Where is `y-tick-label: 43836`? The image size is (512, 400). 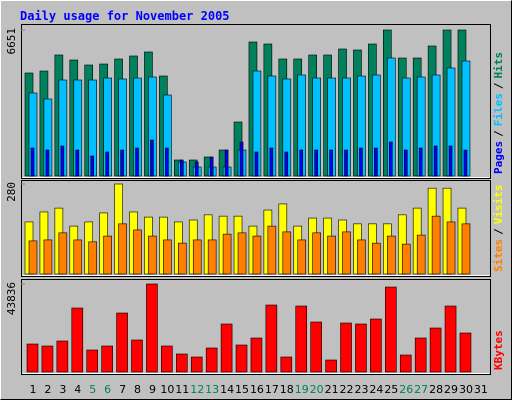
y-tick-label: 43836 is located at coordinates (11, 298).